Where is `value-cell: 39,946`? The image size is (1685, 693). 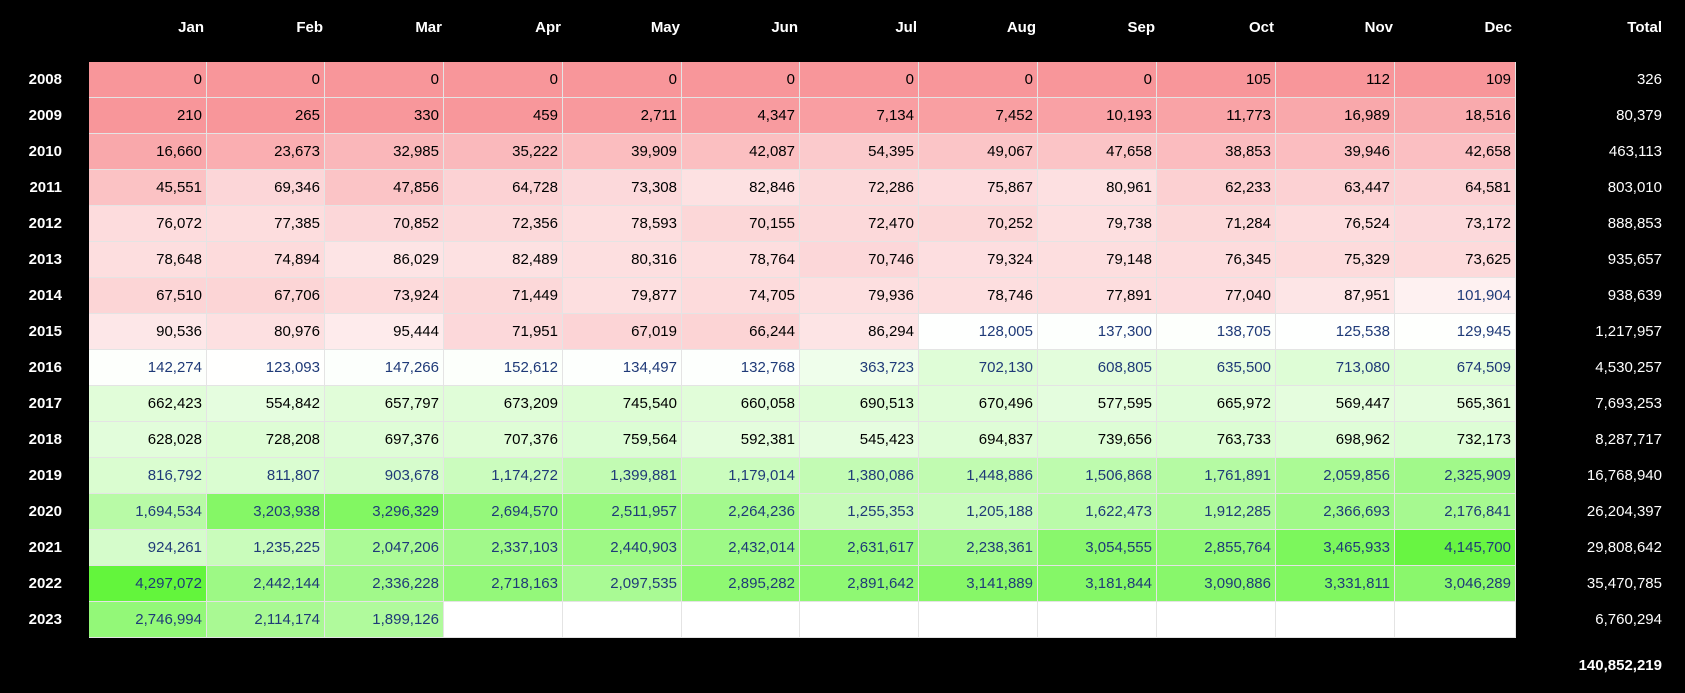
value-cell: 39,946 is located at coordinates (1335, 152).